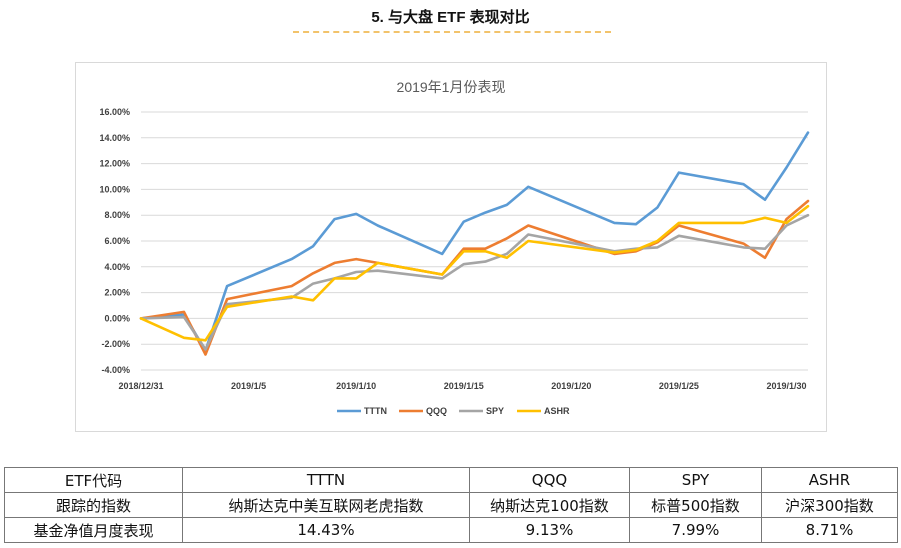 The width and height of the screenshot is (901, 548). I want to click on x-tick-label: 2019/1/15, so click(464, 386).